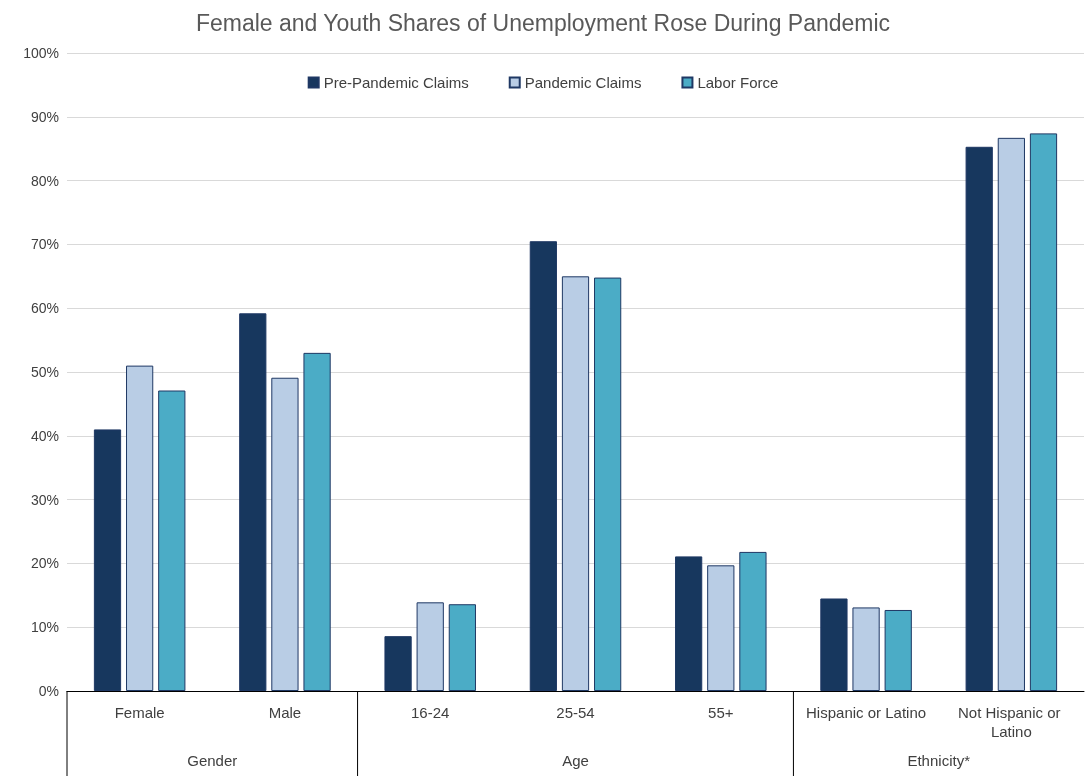 This screenshot has width=1086, height=776. Describe the element at coordinates (44, 499) in the screenshot. I see `y-tick-label: 30%` at that location.